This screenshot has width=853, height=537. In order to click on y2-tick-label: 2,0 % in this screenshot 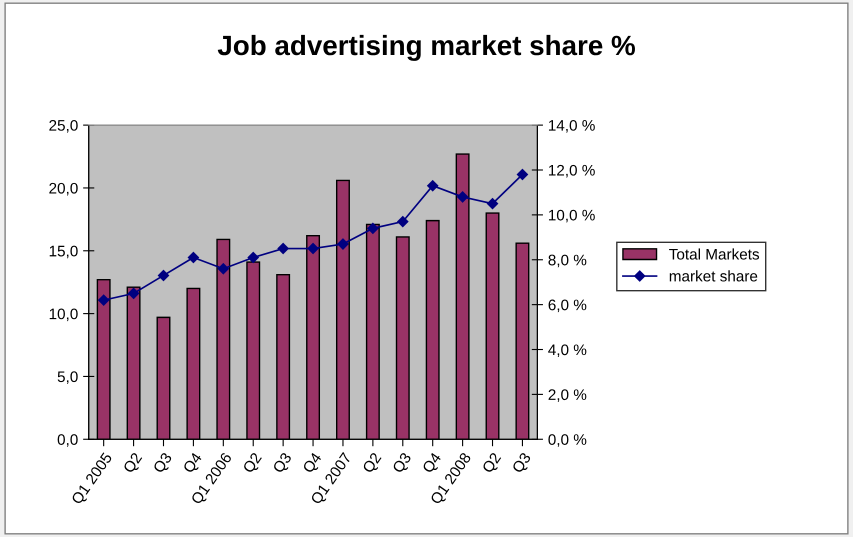, I will do `click(567, 395)`.